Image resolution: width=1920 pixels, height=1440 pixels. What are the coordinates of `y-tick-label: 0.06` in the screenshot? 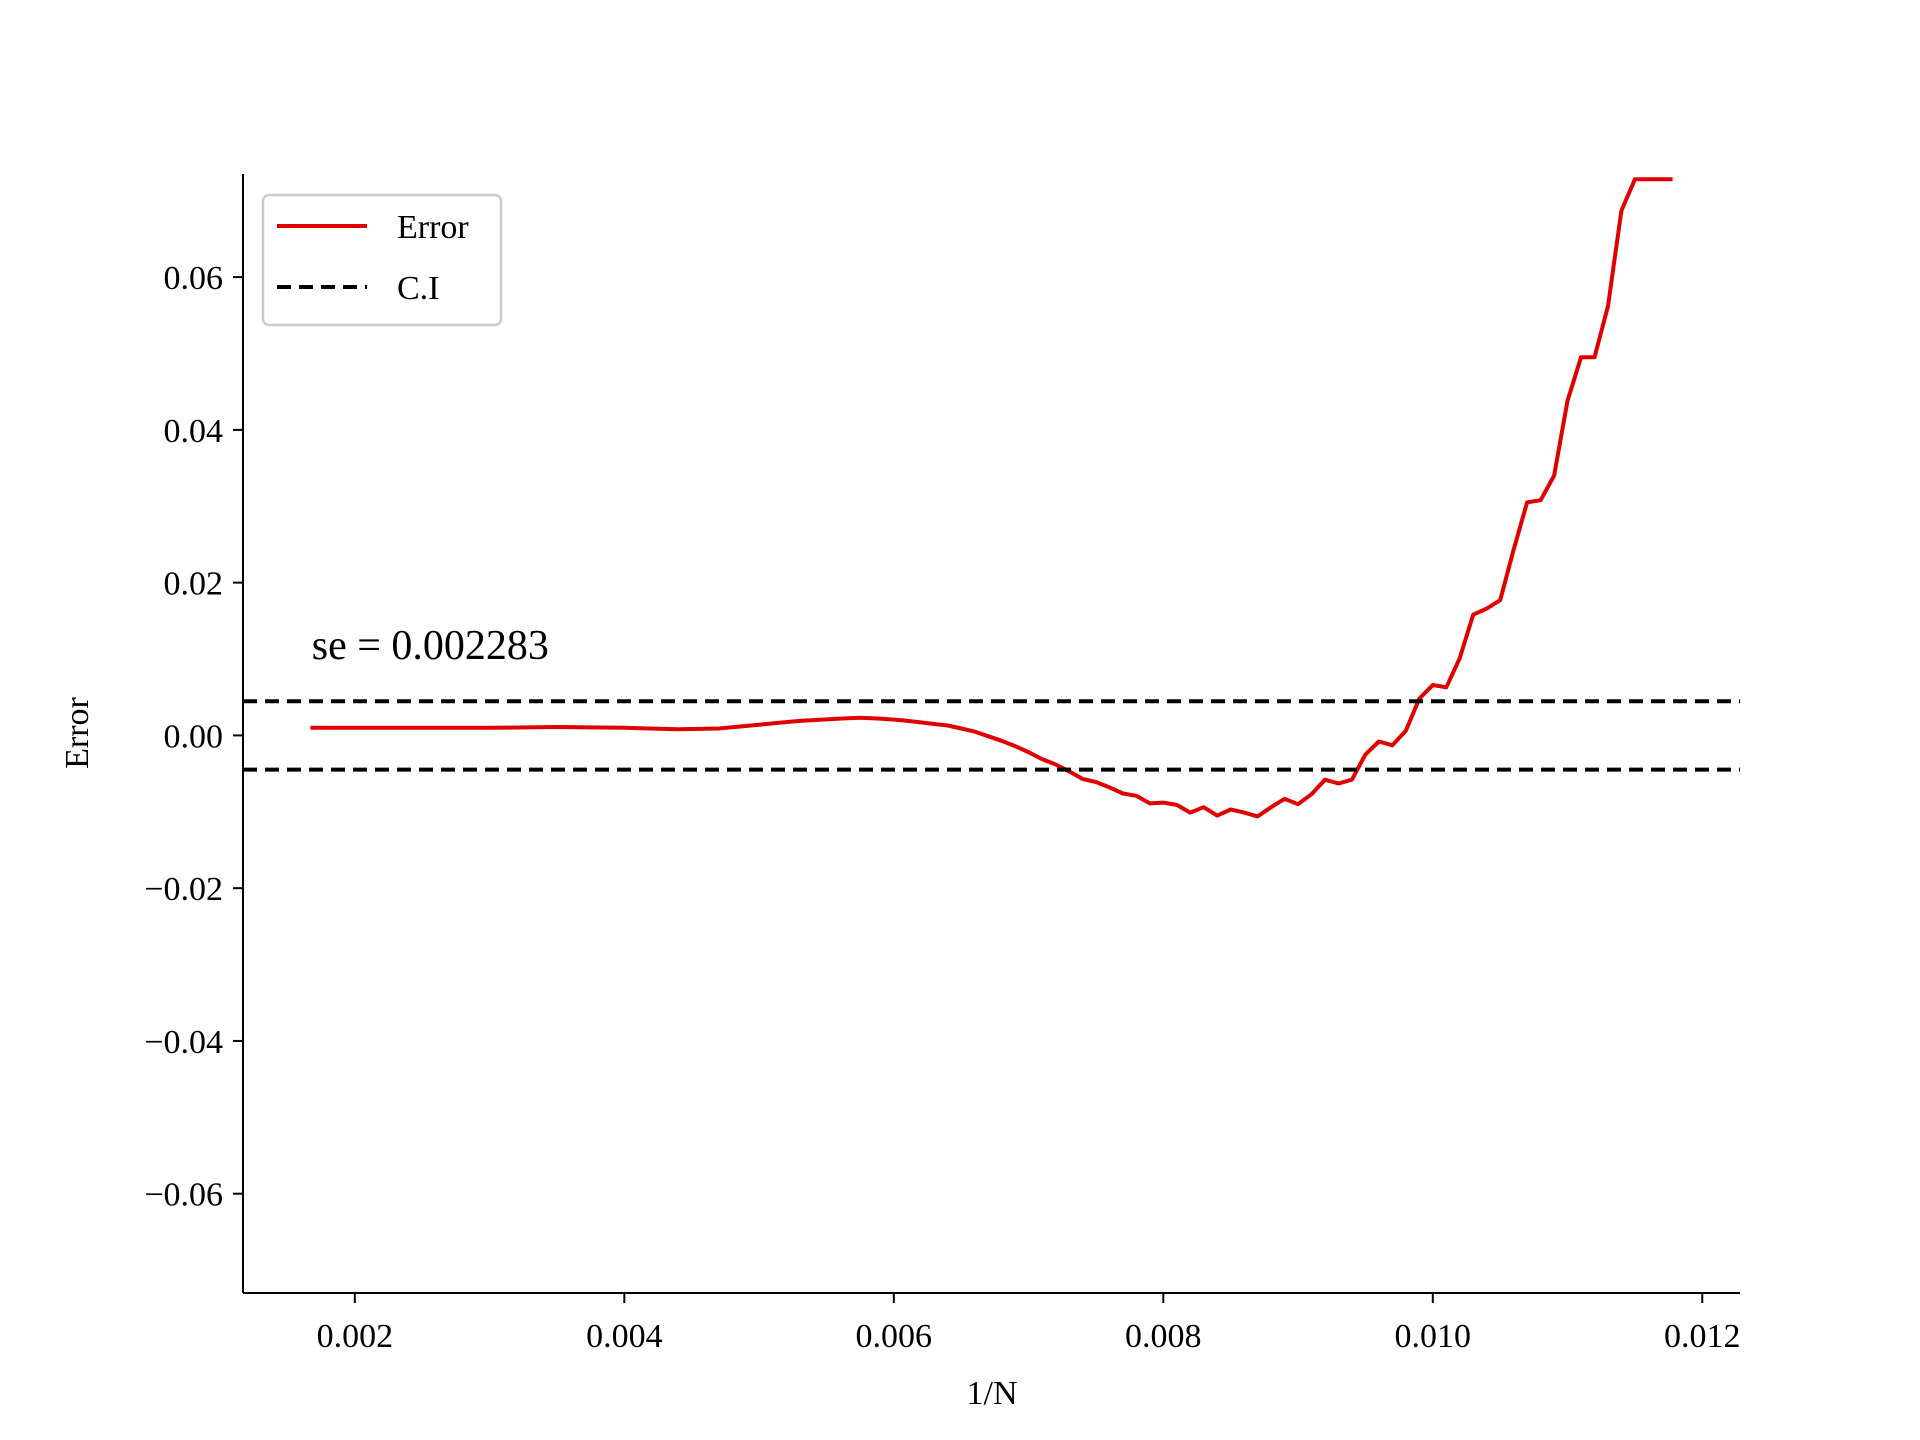 It's located at (194, 278).